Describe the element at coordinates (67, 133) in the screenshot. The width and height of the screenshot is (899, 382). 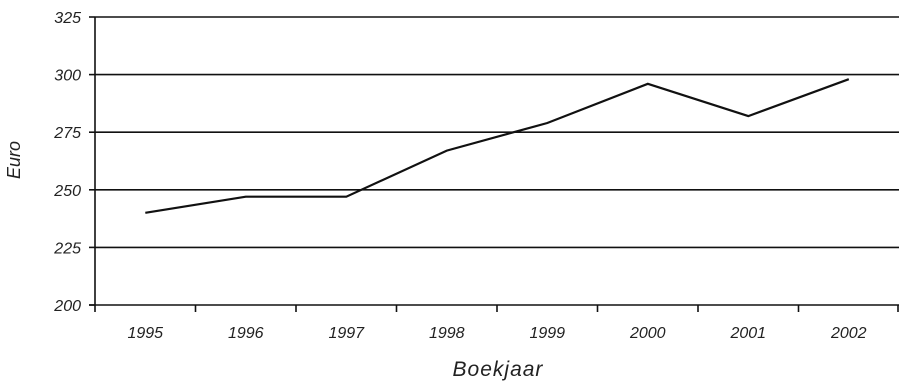
I see `y-tick-label: 275` at that location.